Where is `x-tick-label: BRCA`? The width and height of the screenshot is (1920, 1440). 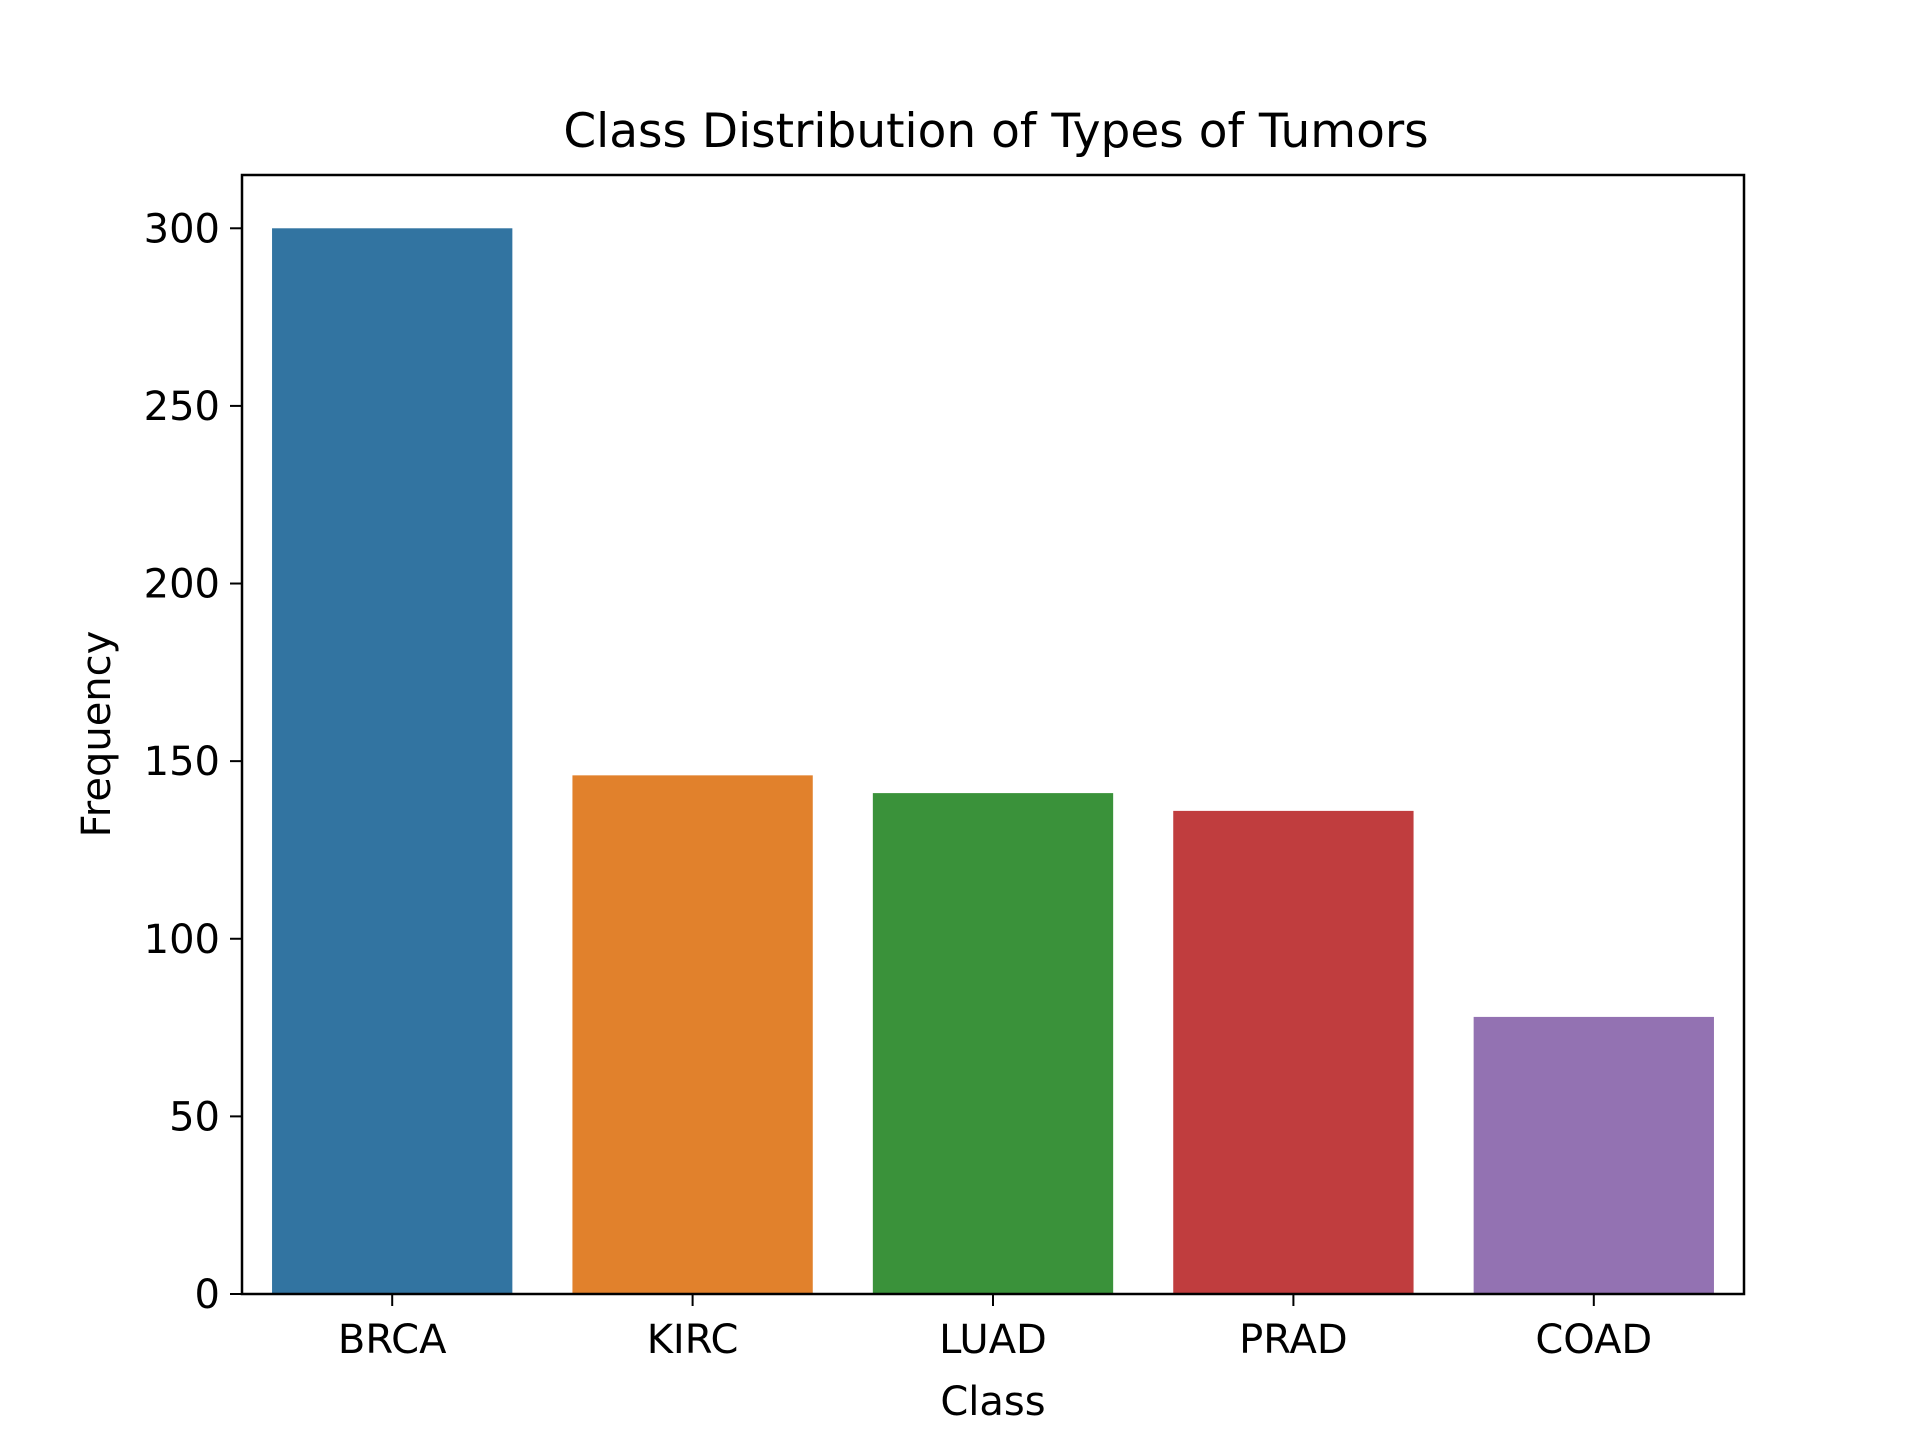 x-tick-label: BRCA is located at coordinates (392, 1340).